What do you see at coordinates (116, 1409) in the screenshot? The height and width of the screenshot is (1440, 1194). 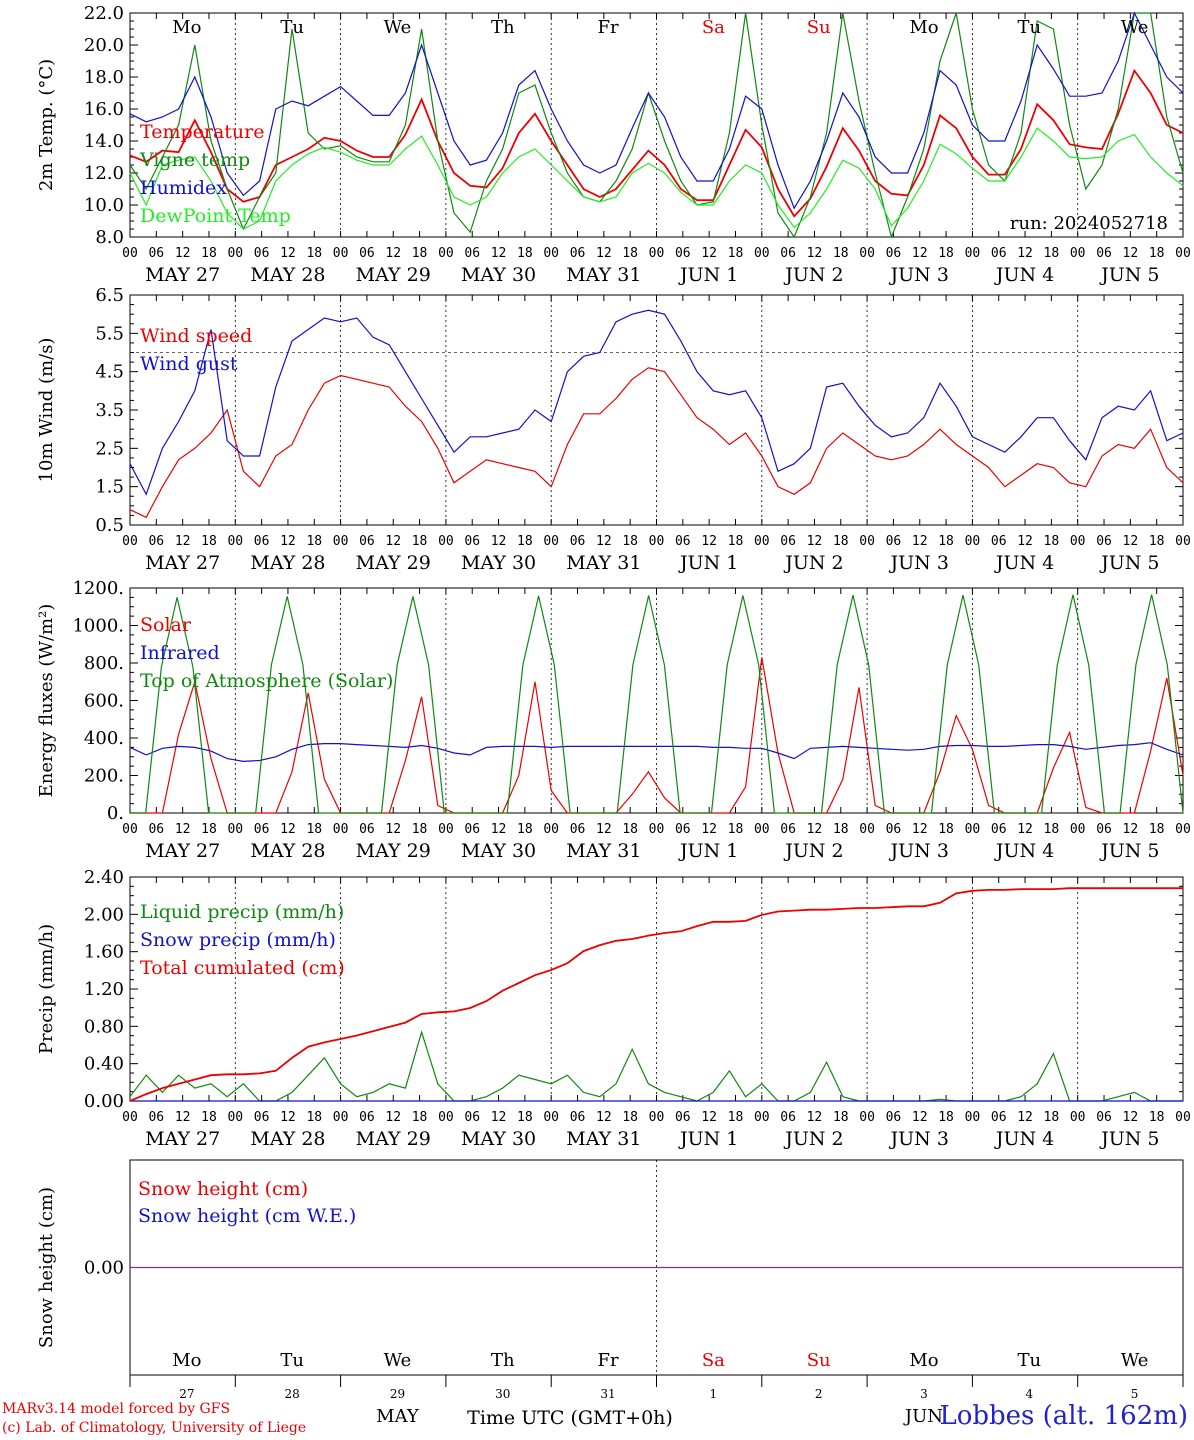 I see `model-credit: MARv3.14 model forced by GFS` at bounding box center [116, 1409].